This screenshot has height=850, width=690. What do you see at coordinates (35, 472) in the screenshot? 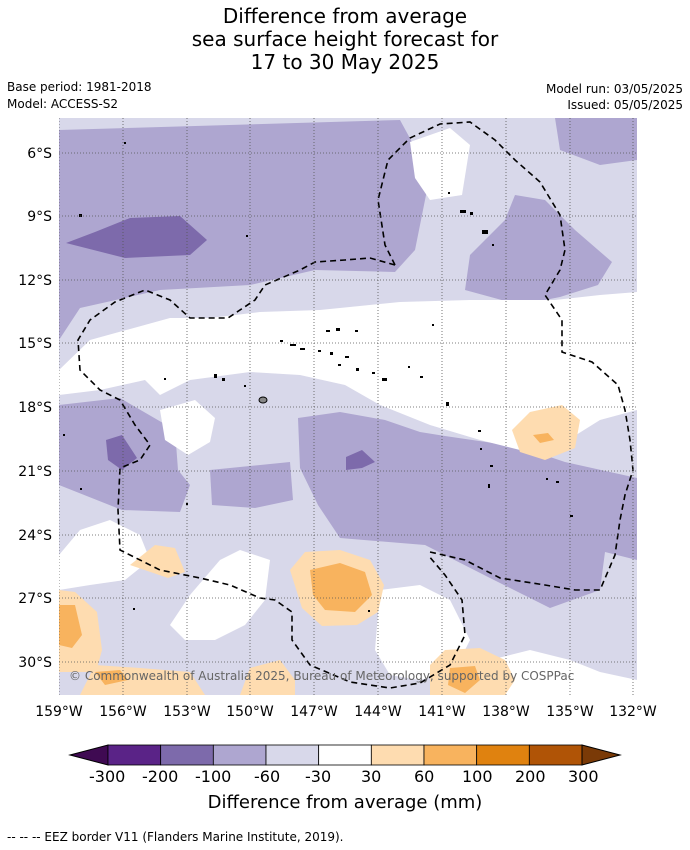
I see `lat-label: 21°S` at bounding box center [35, 472].